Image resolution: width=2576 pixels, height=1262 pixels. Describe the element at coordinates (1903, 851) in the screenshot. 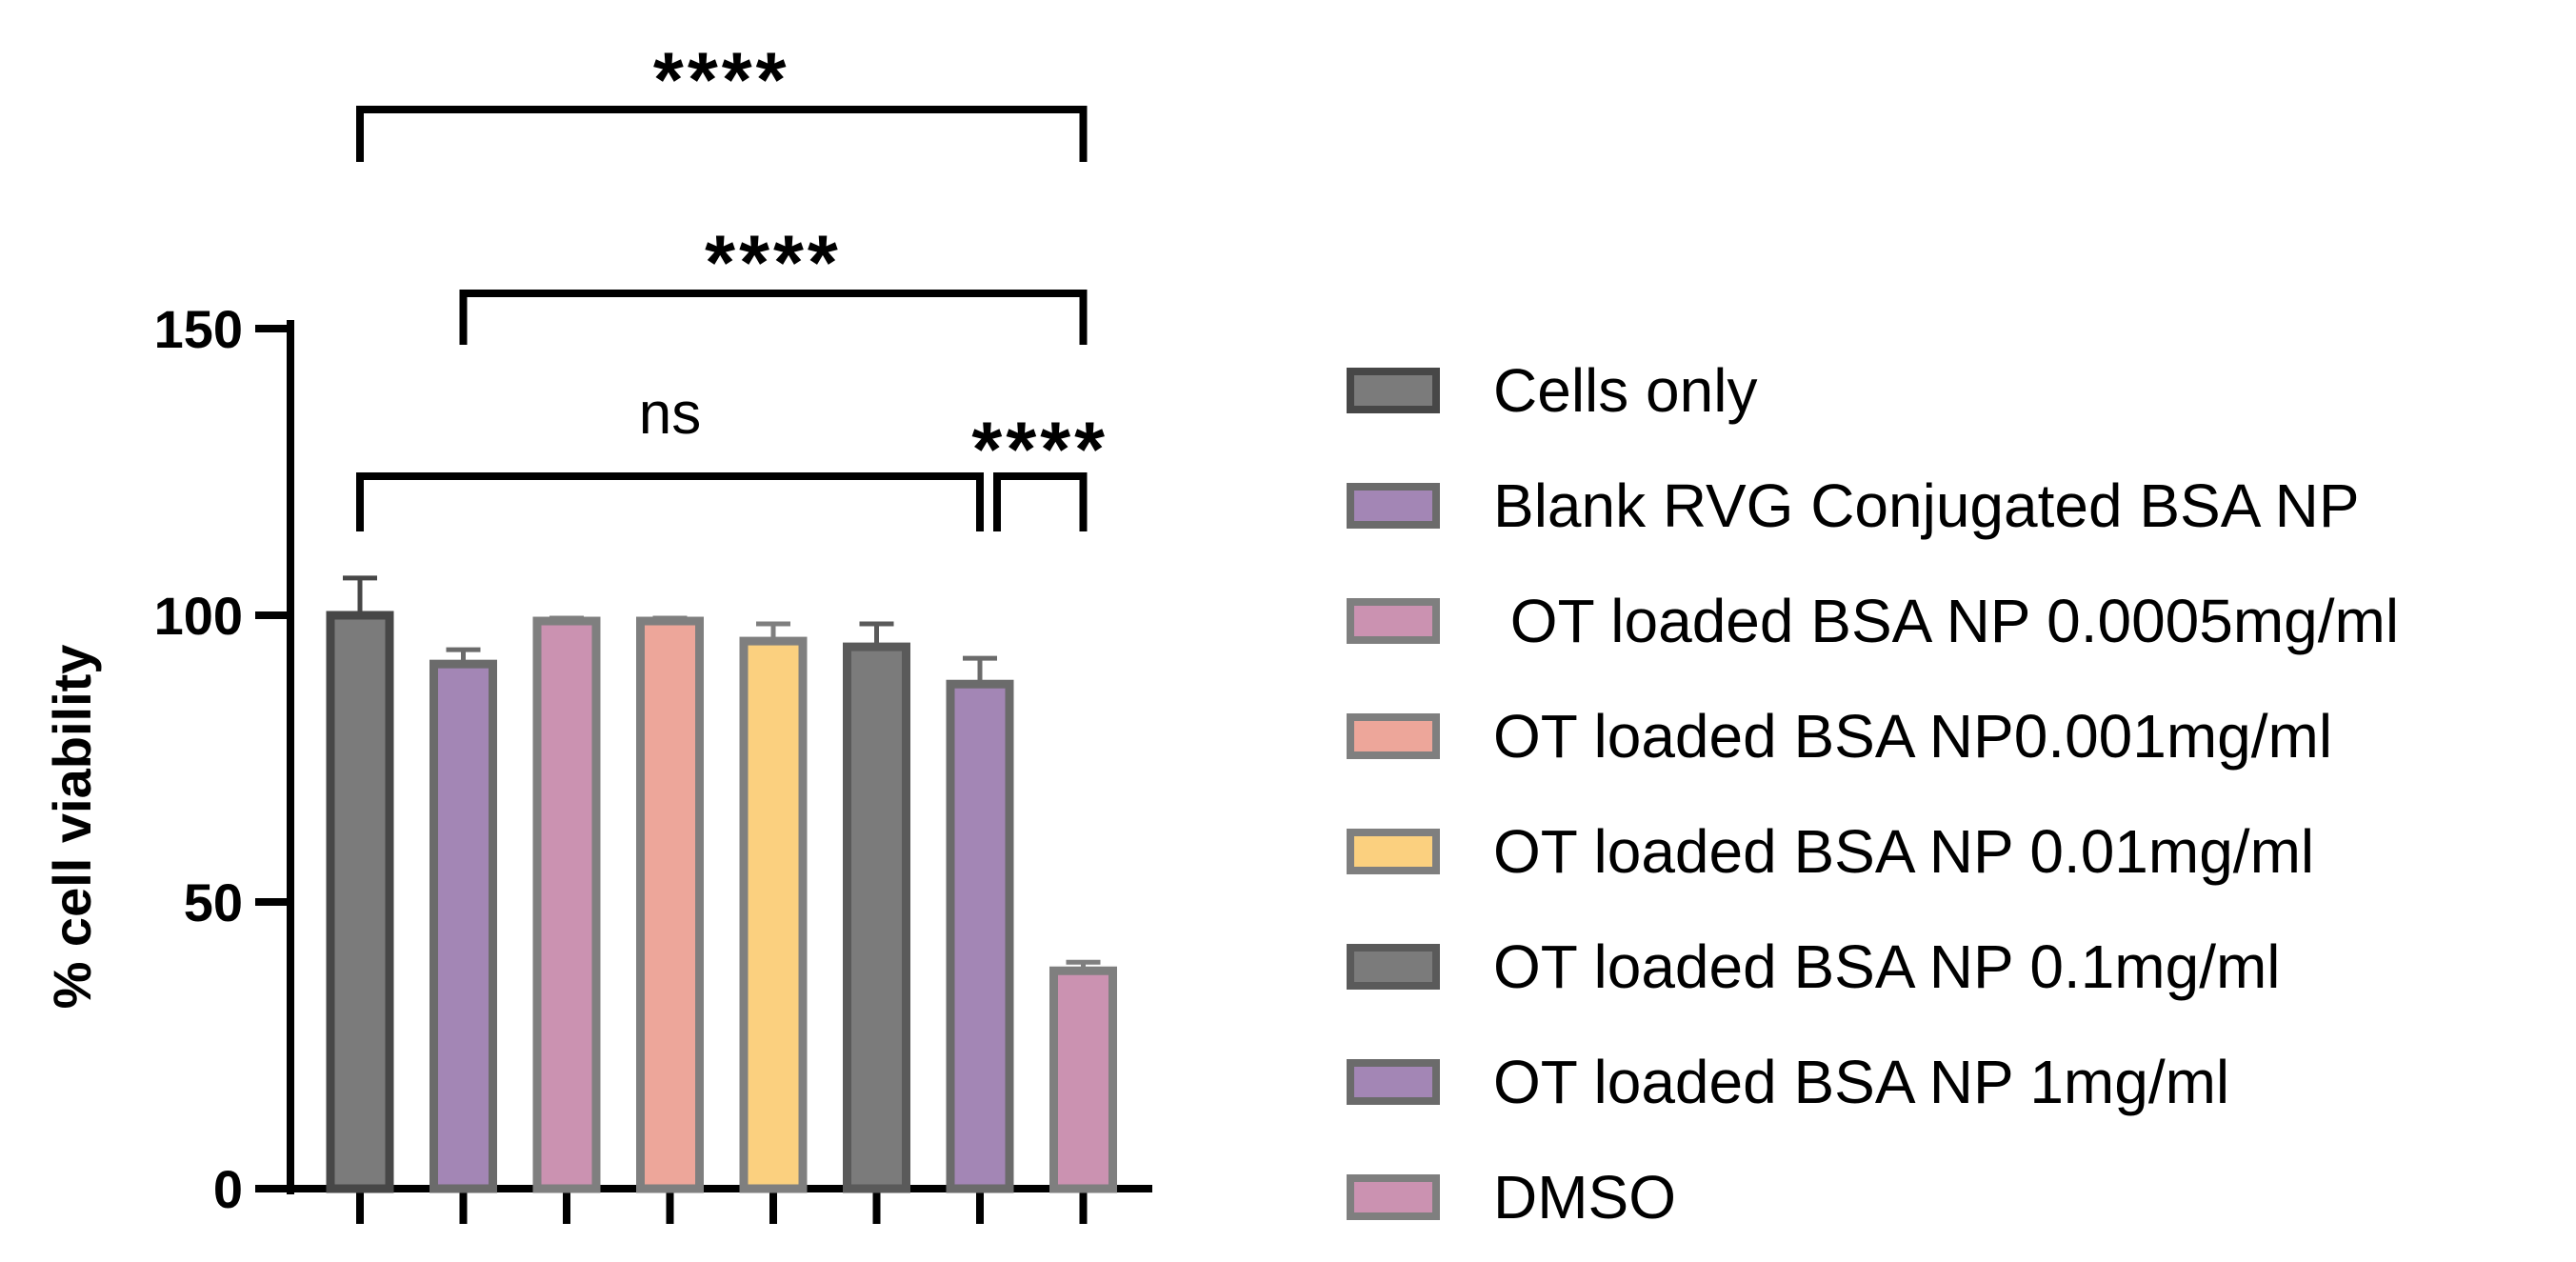

I see `legend-label: OT loaded BSA NP 0.01mg/ml` at that location.